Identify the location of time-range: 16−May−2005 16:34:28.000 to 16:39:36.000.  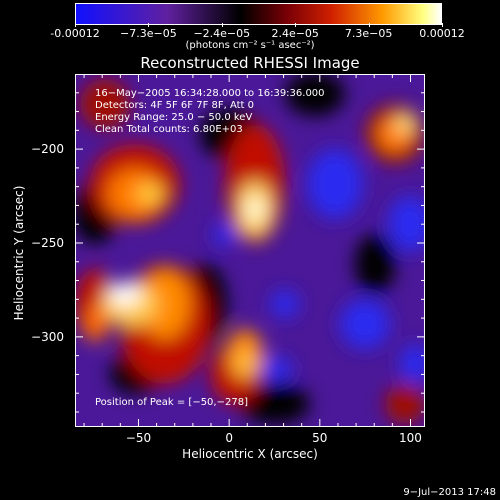
(210, 93).